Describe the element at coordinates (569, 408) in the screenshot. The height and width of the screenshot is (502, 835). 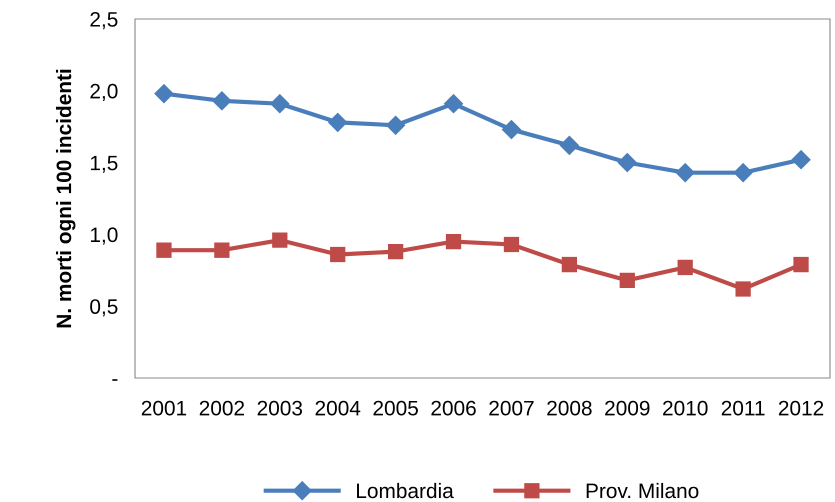
I see `x-tick-label: 2008` at that location.